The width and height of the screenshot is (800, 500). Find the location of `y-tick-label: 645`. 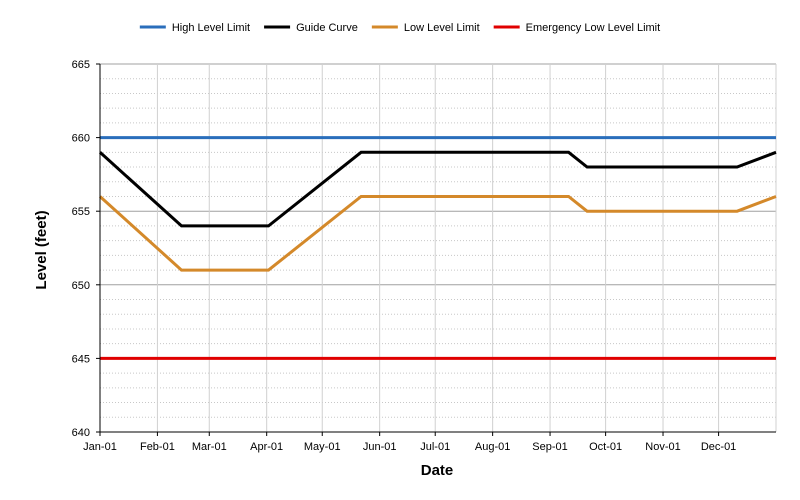

y-tick-label: 645 is located at coordinates (81, 359).